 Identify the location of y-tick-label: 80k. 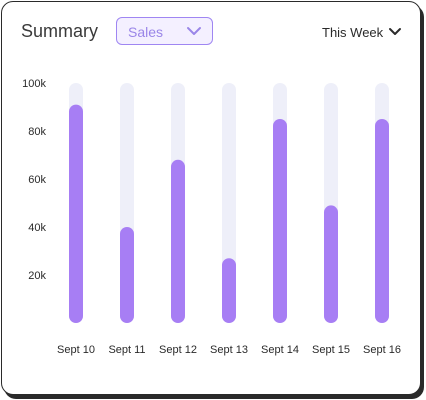
(37, 132).